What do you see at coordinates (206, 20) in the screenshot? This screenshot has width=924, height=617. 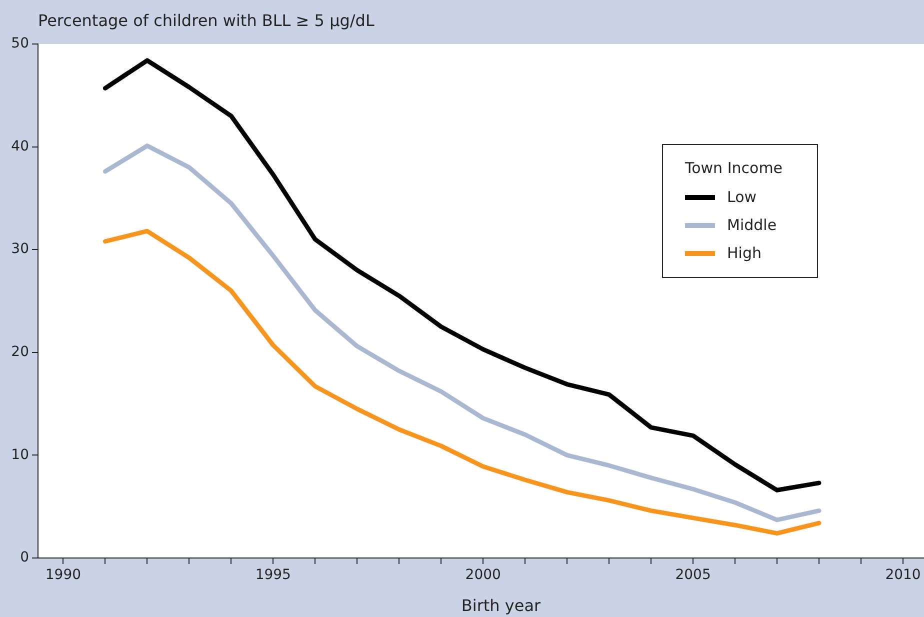 I see `y-axis-title: Percentage of children with BLL ≥ 5 µg/dL` at bounding box center [206, 20].